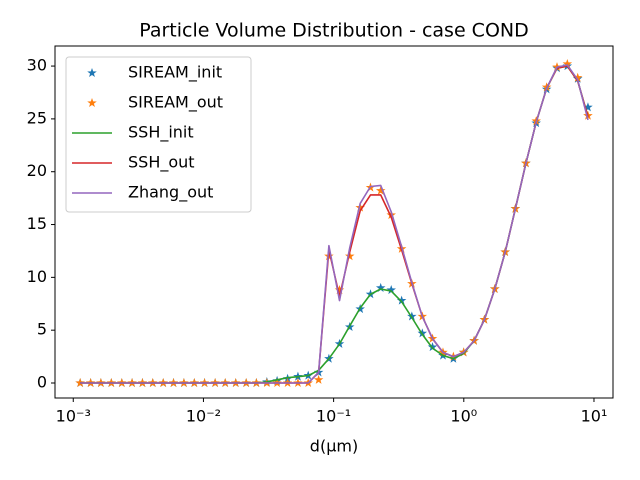 This screenshot has width=640, height=480. Describe the element at coordinates (37, 117) in the screenshot. I see `y-tick-label: 25` at that location.